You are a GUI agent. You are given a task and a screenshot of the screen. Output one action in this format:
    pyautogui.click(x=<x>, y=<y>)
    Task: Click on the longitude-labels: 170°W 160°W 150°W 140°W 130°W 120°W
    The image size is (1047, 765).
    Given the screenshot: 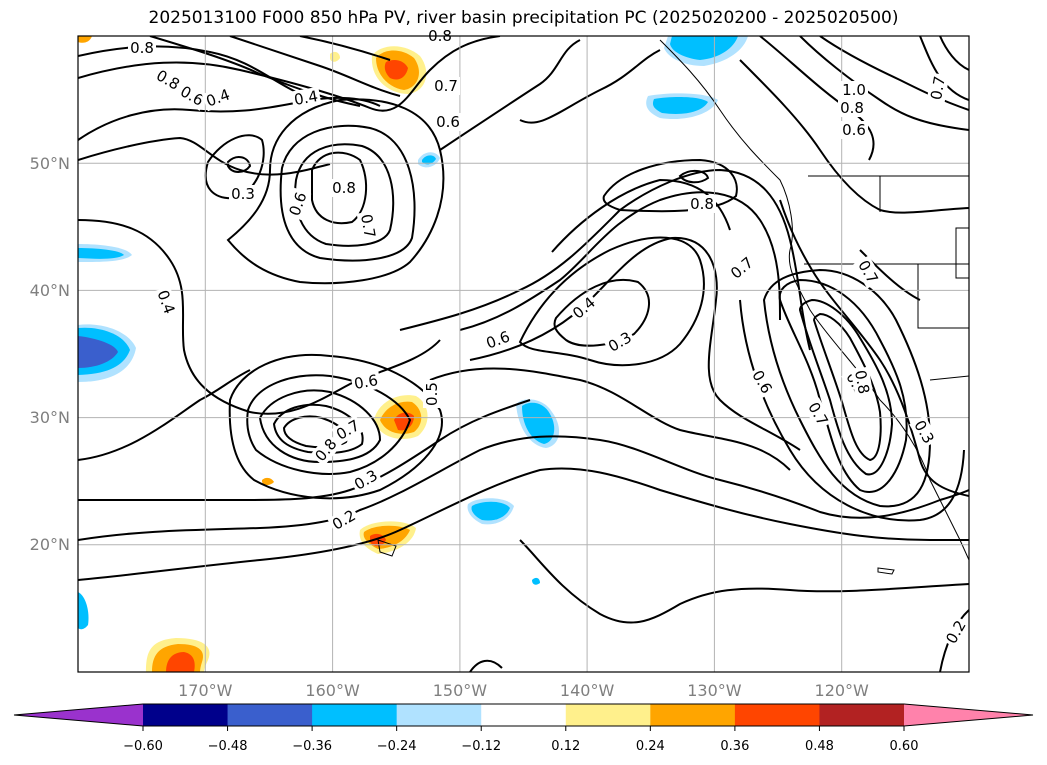 What is the action you would take?
    pyautogui.click(x=523, y=690)
    